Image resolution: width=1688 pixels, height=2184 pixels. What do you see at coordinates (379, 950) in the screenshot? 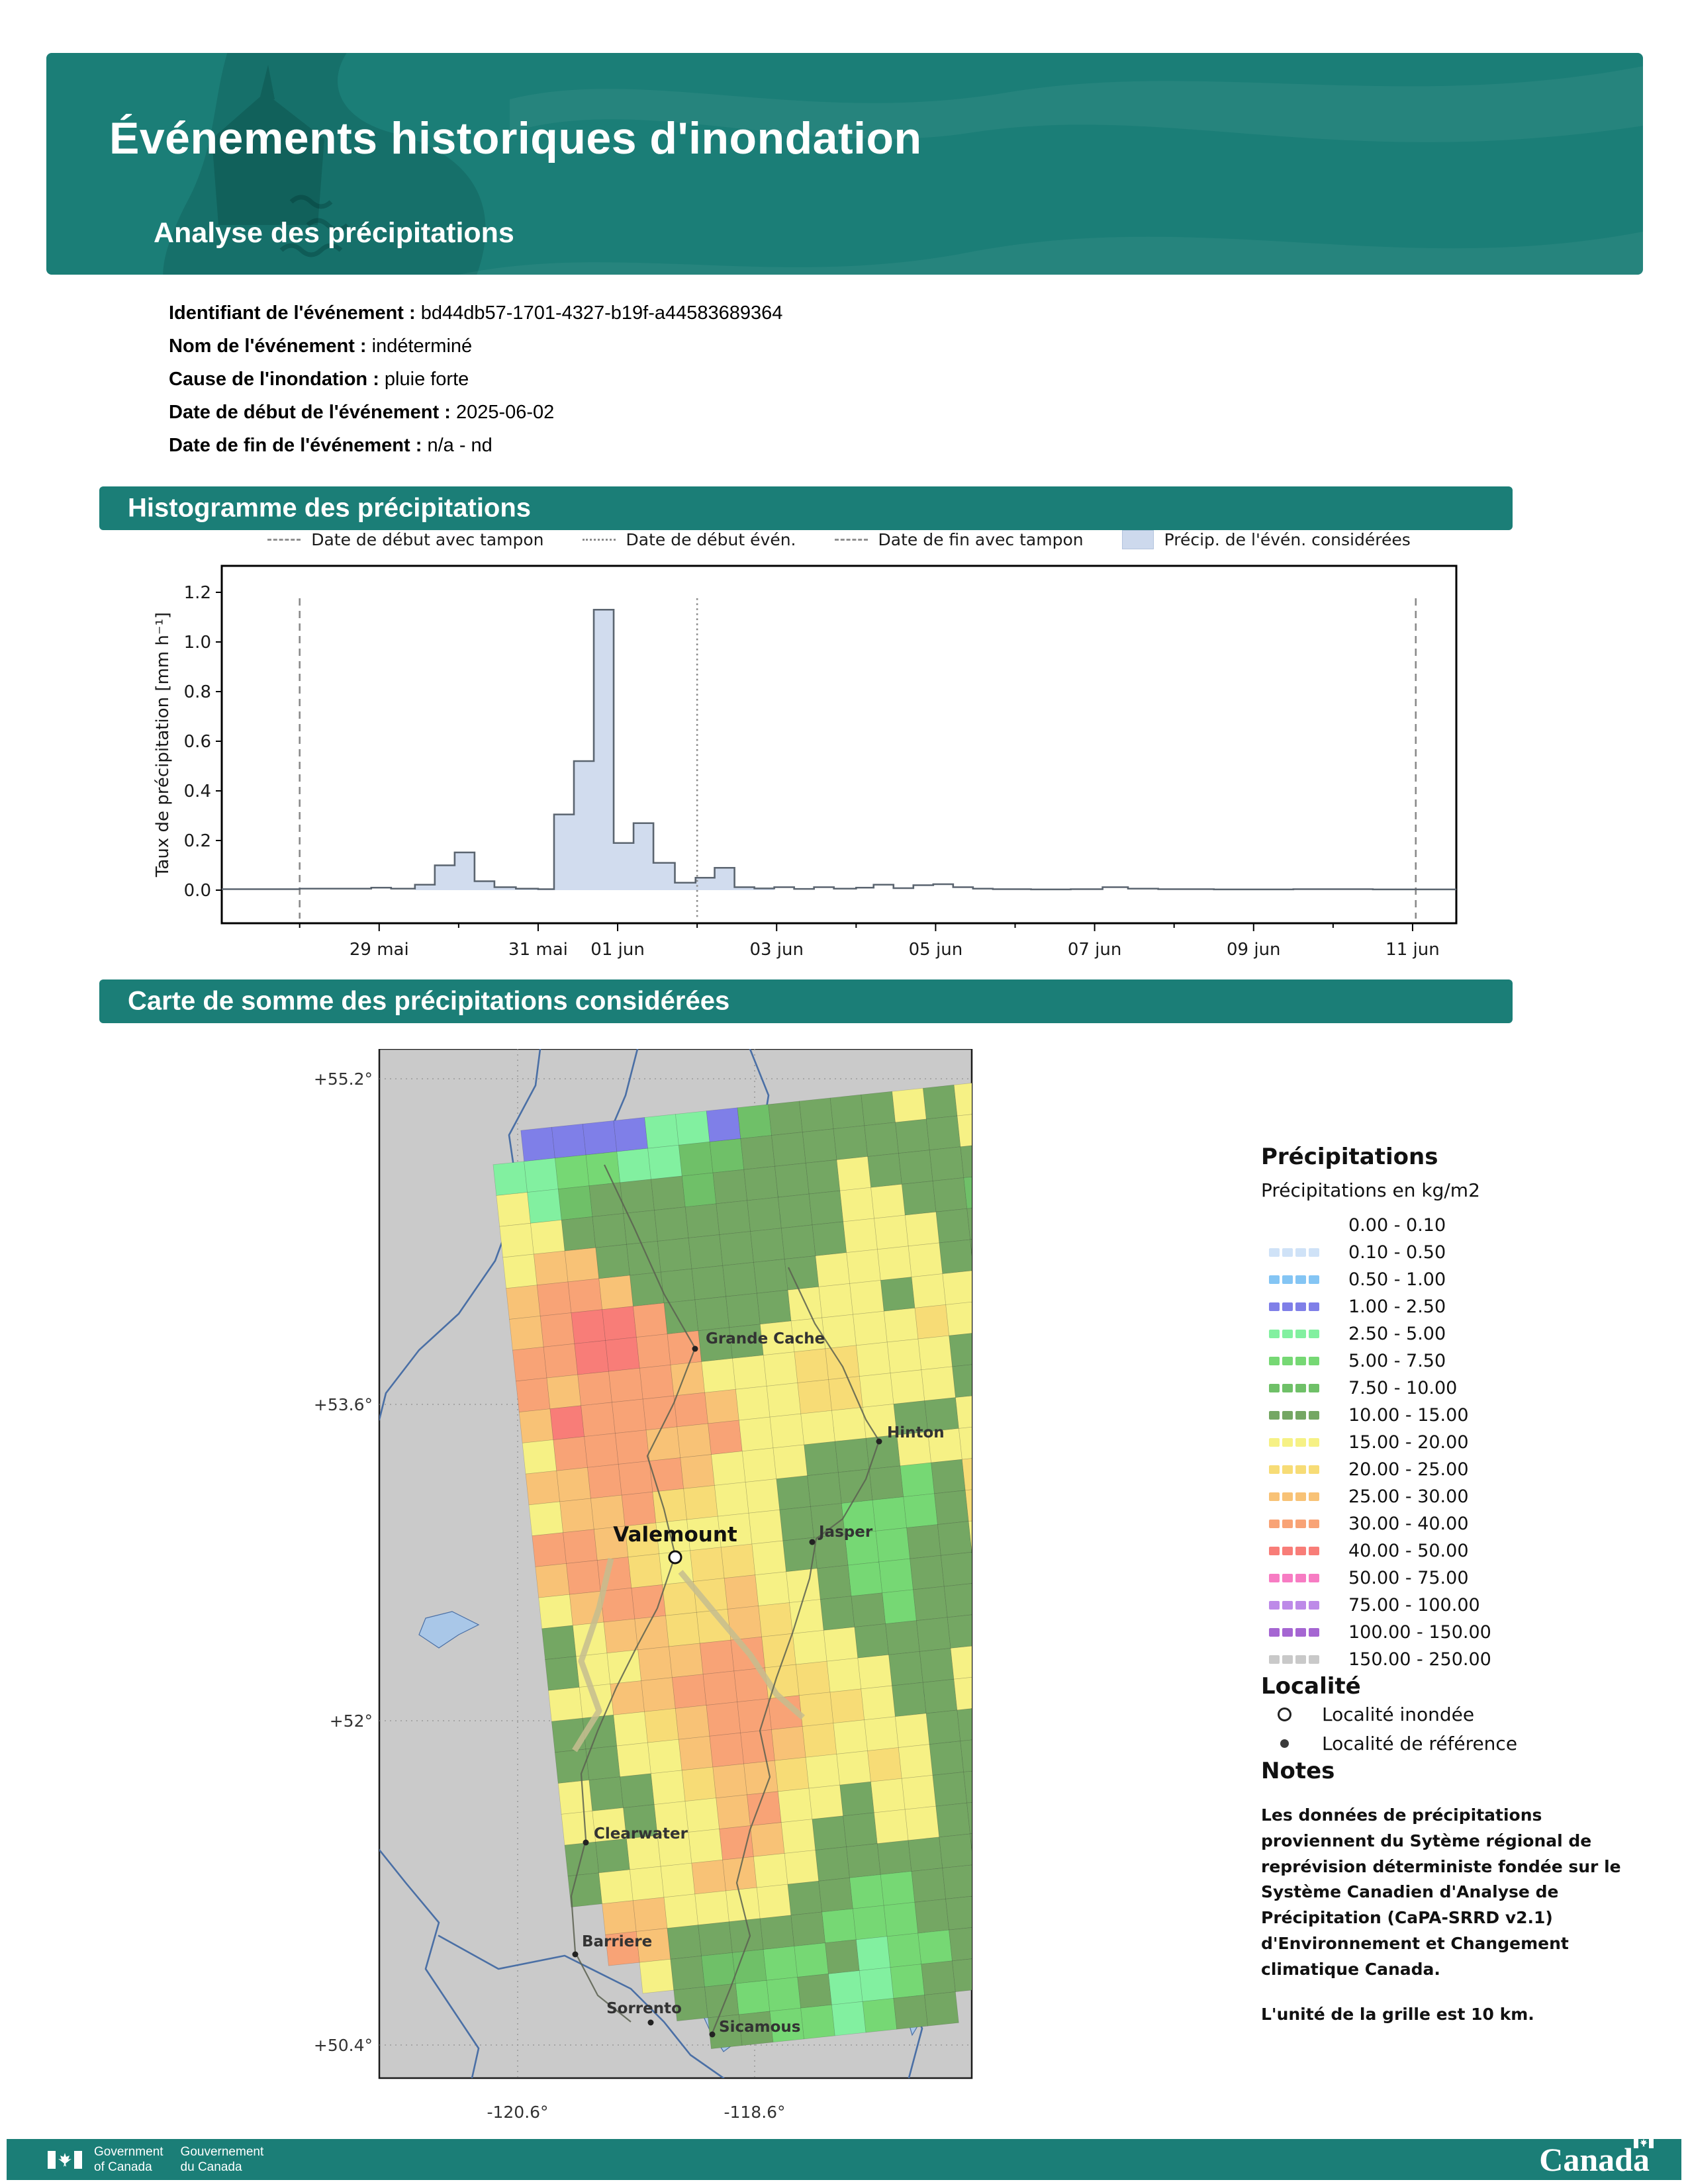
I see `svg-text: 29 mai` at bounding box center [379, 950].